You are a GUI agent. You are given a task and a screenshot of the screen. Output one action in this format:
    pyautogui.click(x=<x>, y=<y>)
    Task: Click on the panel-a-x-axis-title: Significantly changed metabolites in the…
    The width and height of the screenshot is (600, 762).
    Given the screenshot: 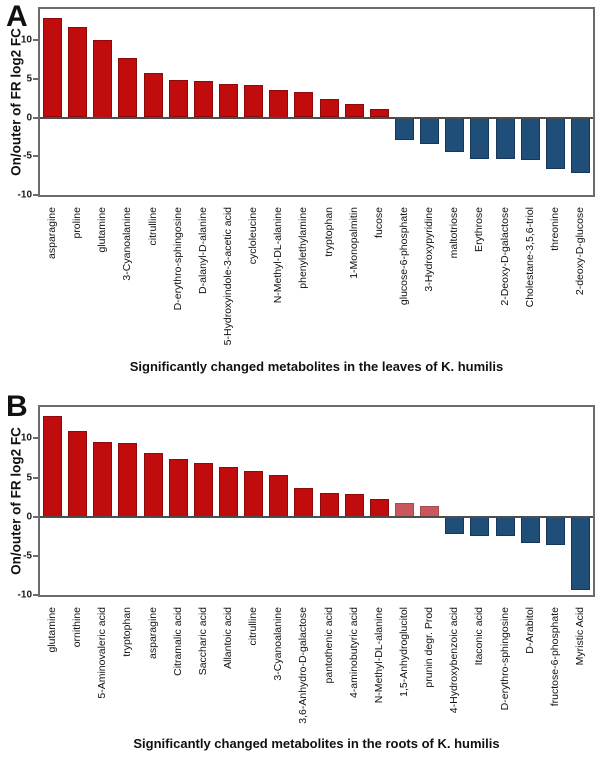 What is the action you would take?
    pyautogui.click(x=316, y=366)
    